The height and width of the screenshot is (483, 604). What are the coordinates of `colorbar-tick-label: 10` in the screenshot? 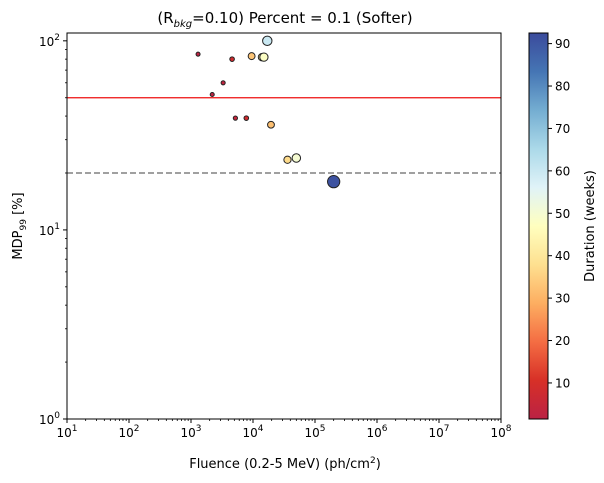 It's located at (562, 383).